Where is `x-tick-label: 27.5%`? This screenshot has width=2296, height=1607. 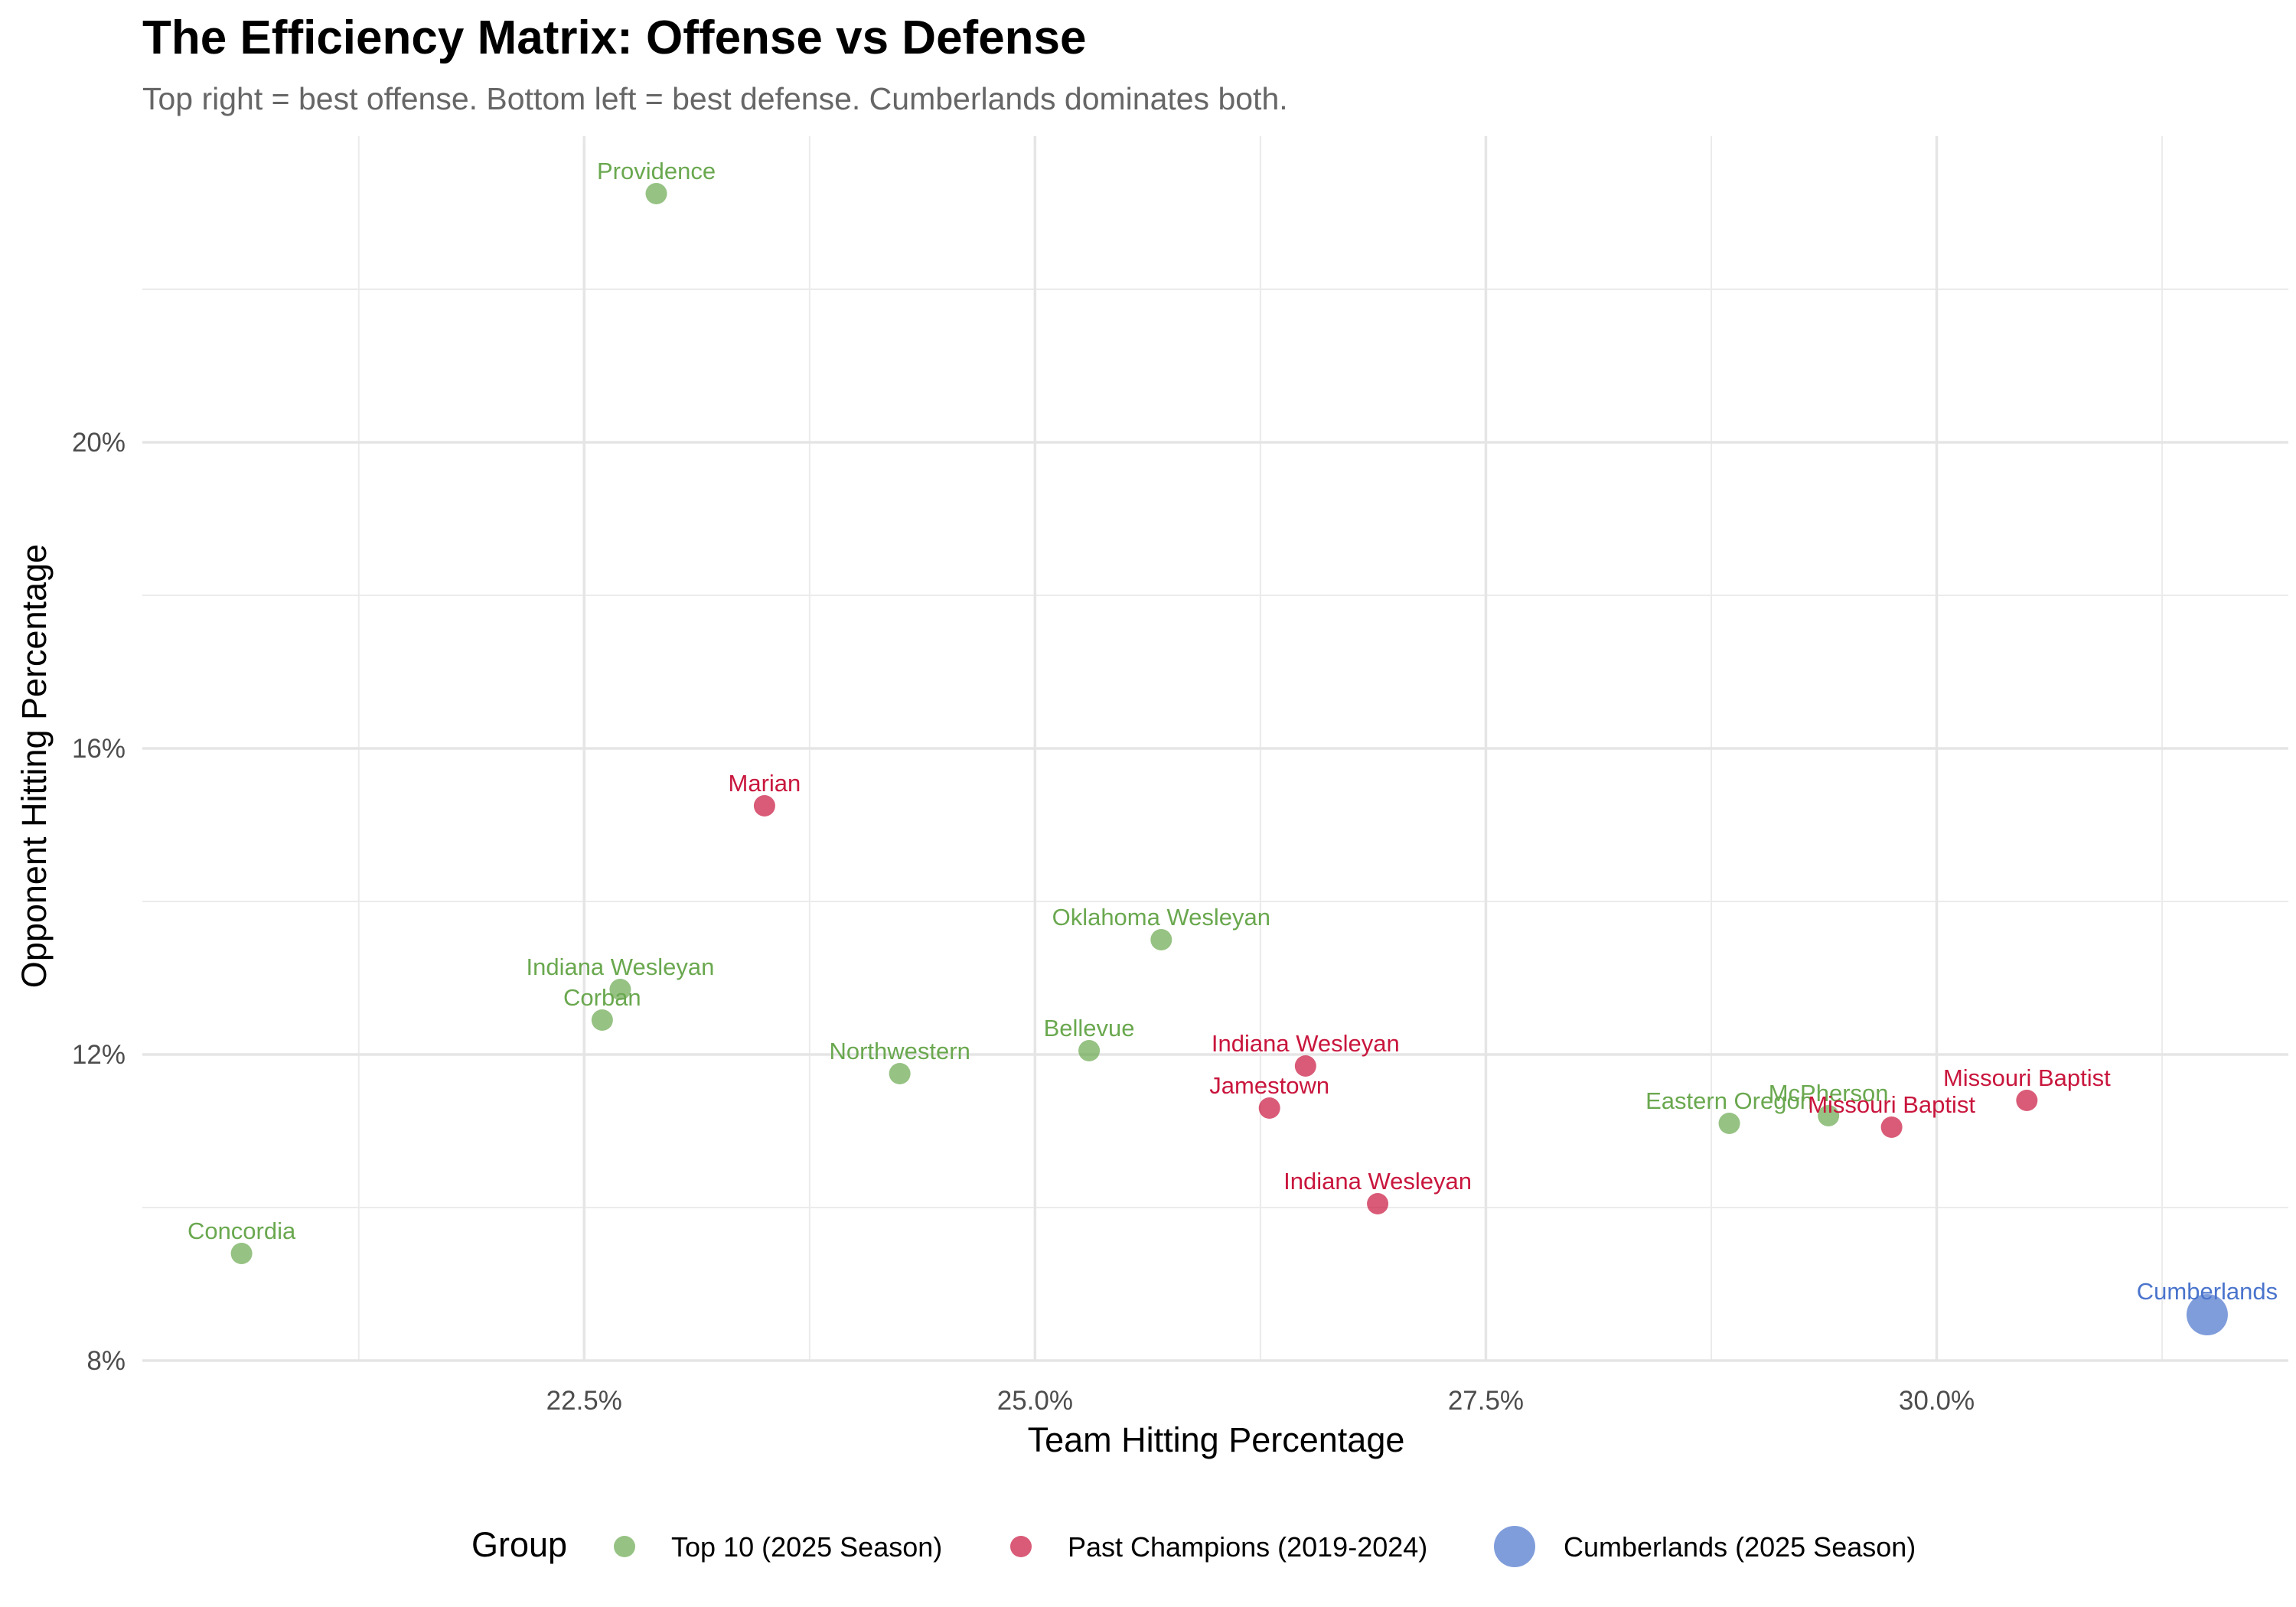 x-tick-label: 27.5% is located at coordinates (1486, 1401).